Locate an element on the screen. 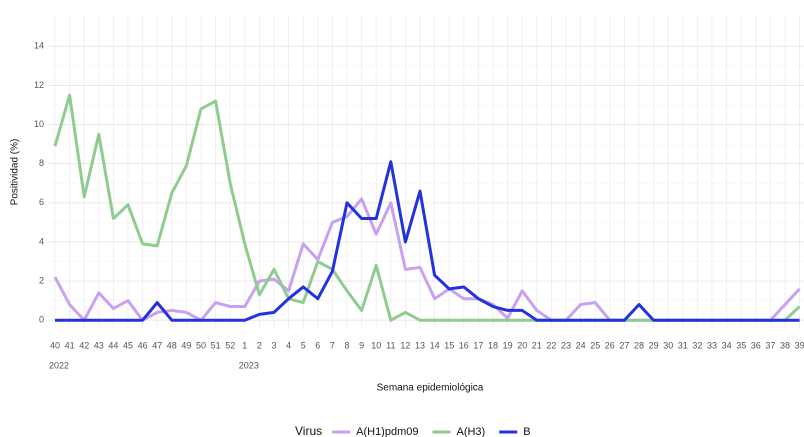  x-tick-label: 52 is located at coordinates (230, 345).